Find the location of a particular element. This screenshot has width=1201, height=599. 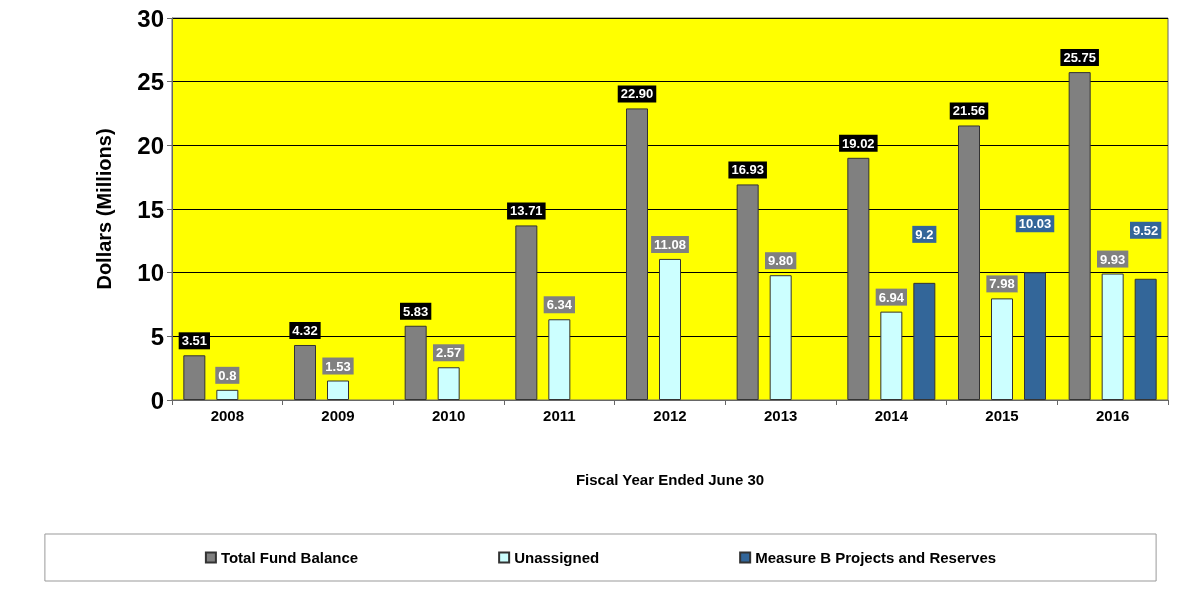

x-tick-label: 2015 is located at coordinates (1002, 415).